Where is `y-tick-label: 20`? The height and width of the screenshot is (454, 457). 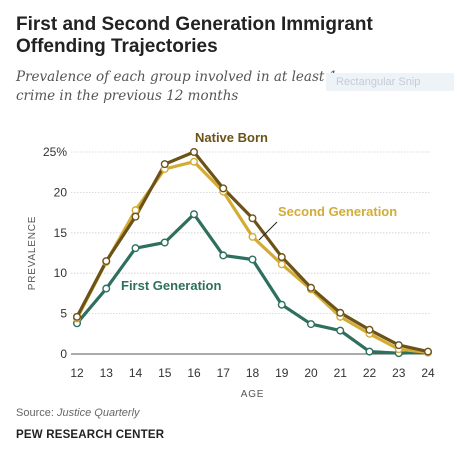 y-tick-label: 20 is located at coordinates (61, 192).